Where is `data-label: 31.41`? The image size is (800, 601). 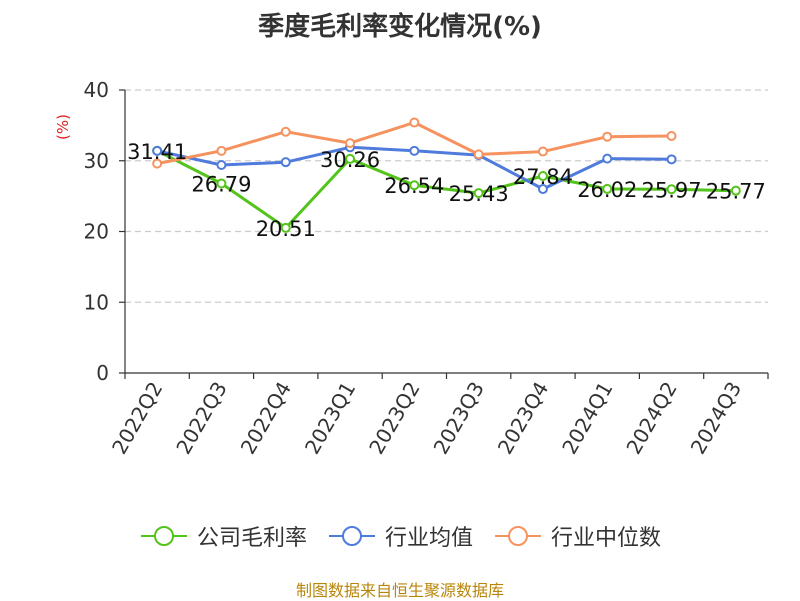 data-label: 31.41 is located at coordinates (157, 152).